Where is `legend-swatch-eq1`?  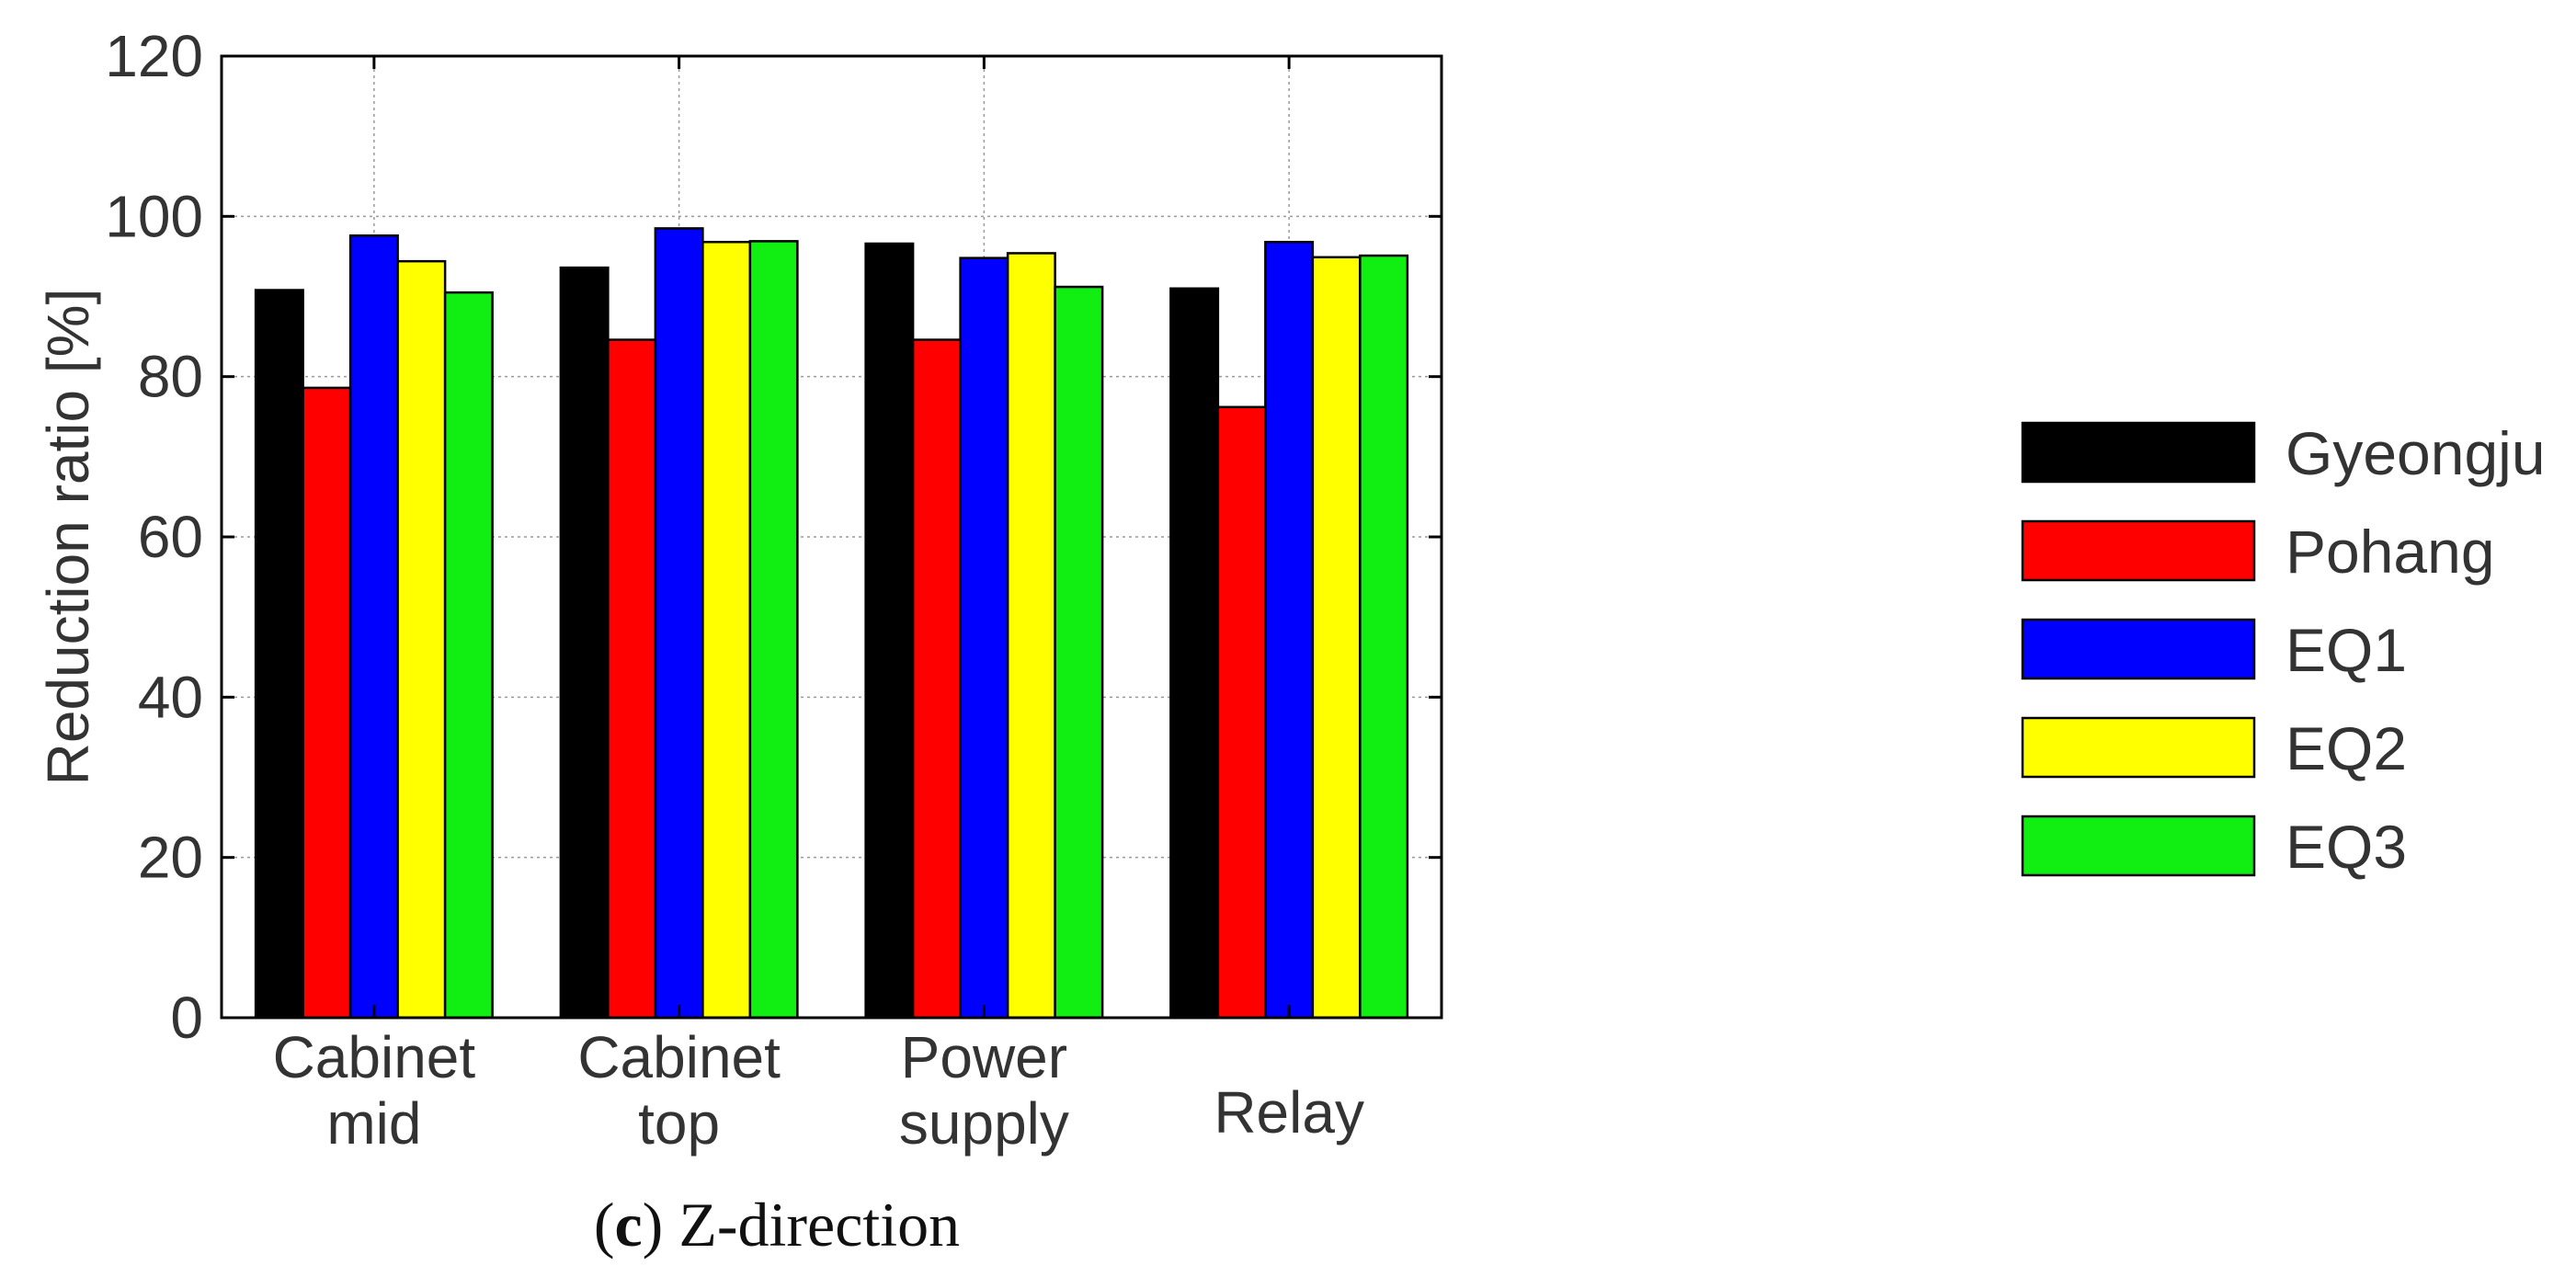 legend-swatch-eq1 is located at coordinates (2138, 649).